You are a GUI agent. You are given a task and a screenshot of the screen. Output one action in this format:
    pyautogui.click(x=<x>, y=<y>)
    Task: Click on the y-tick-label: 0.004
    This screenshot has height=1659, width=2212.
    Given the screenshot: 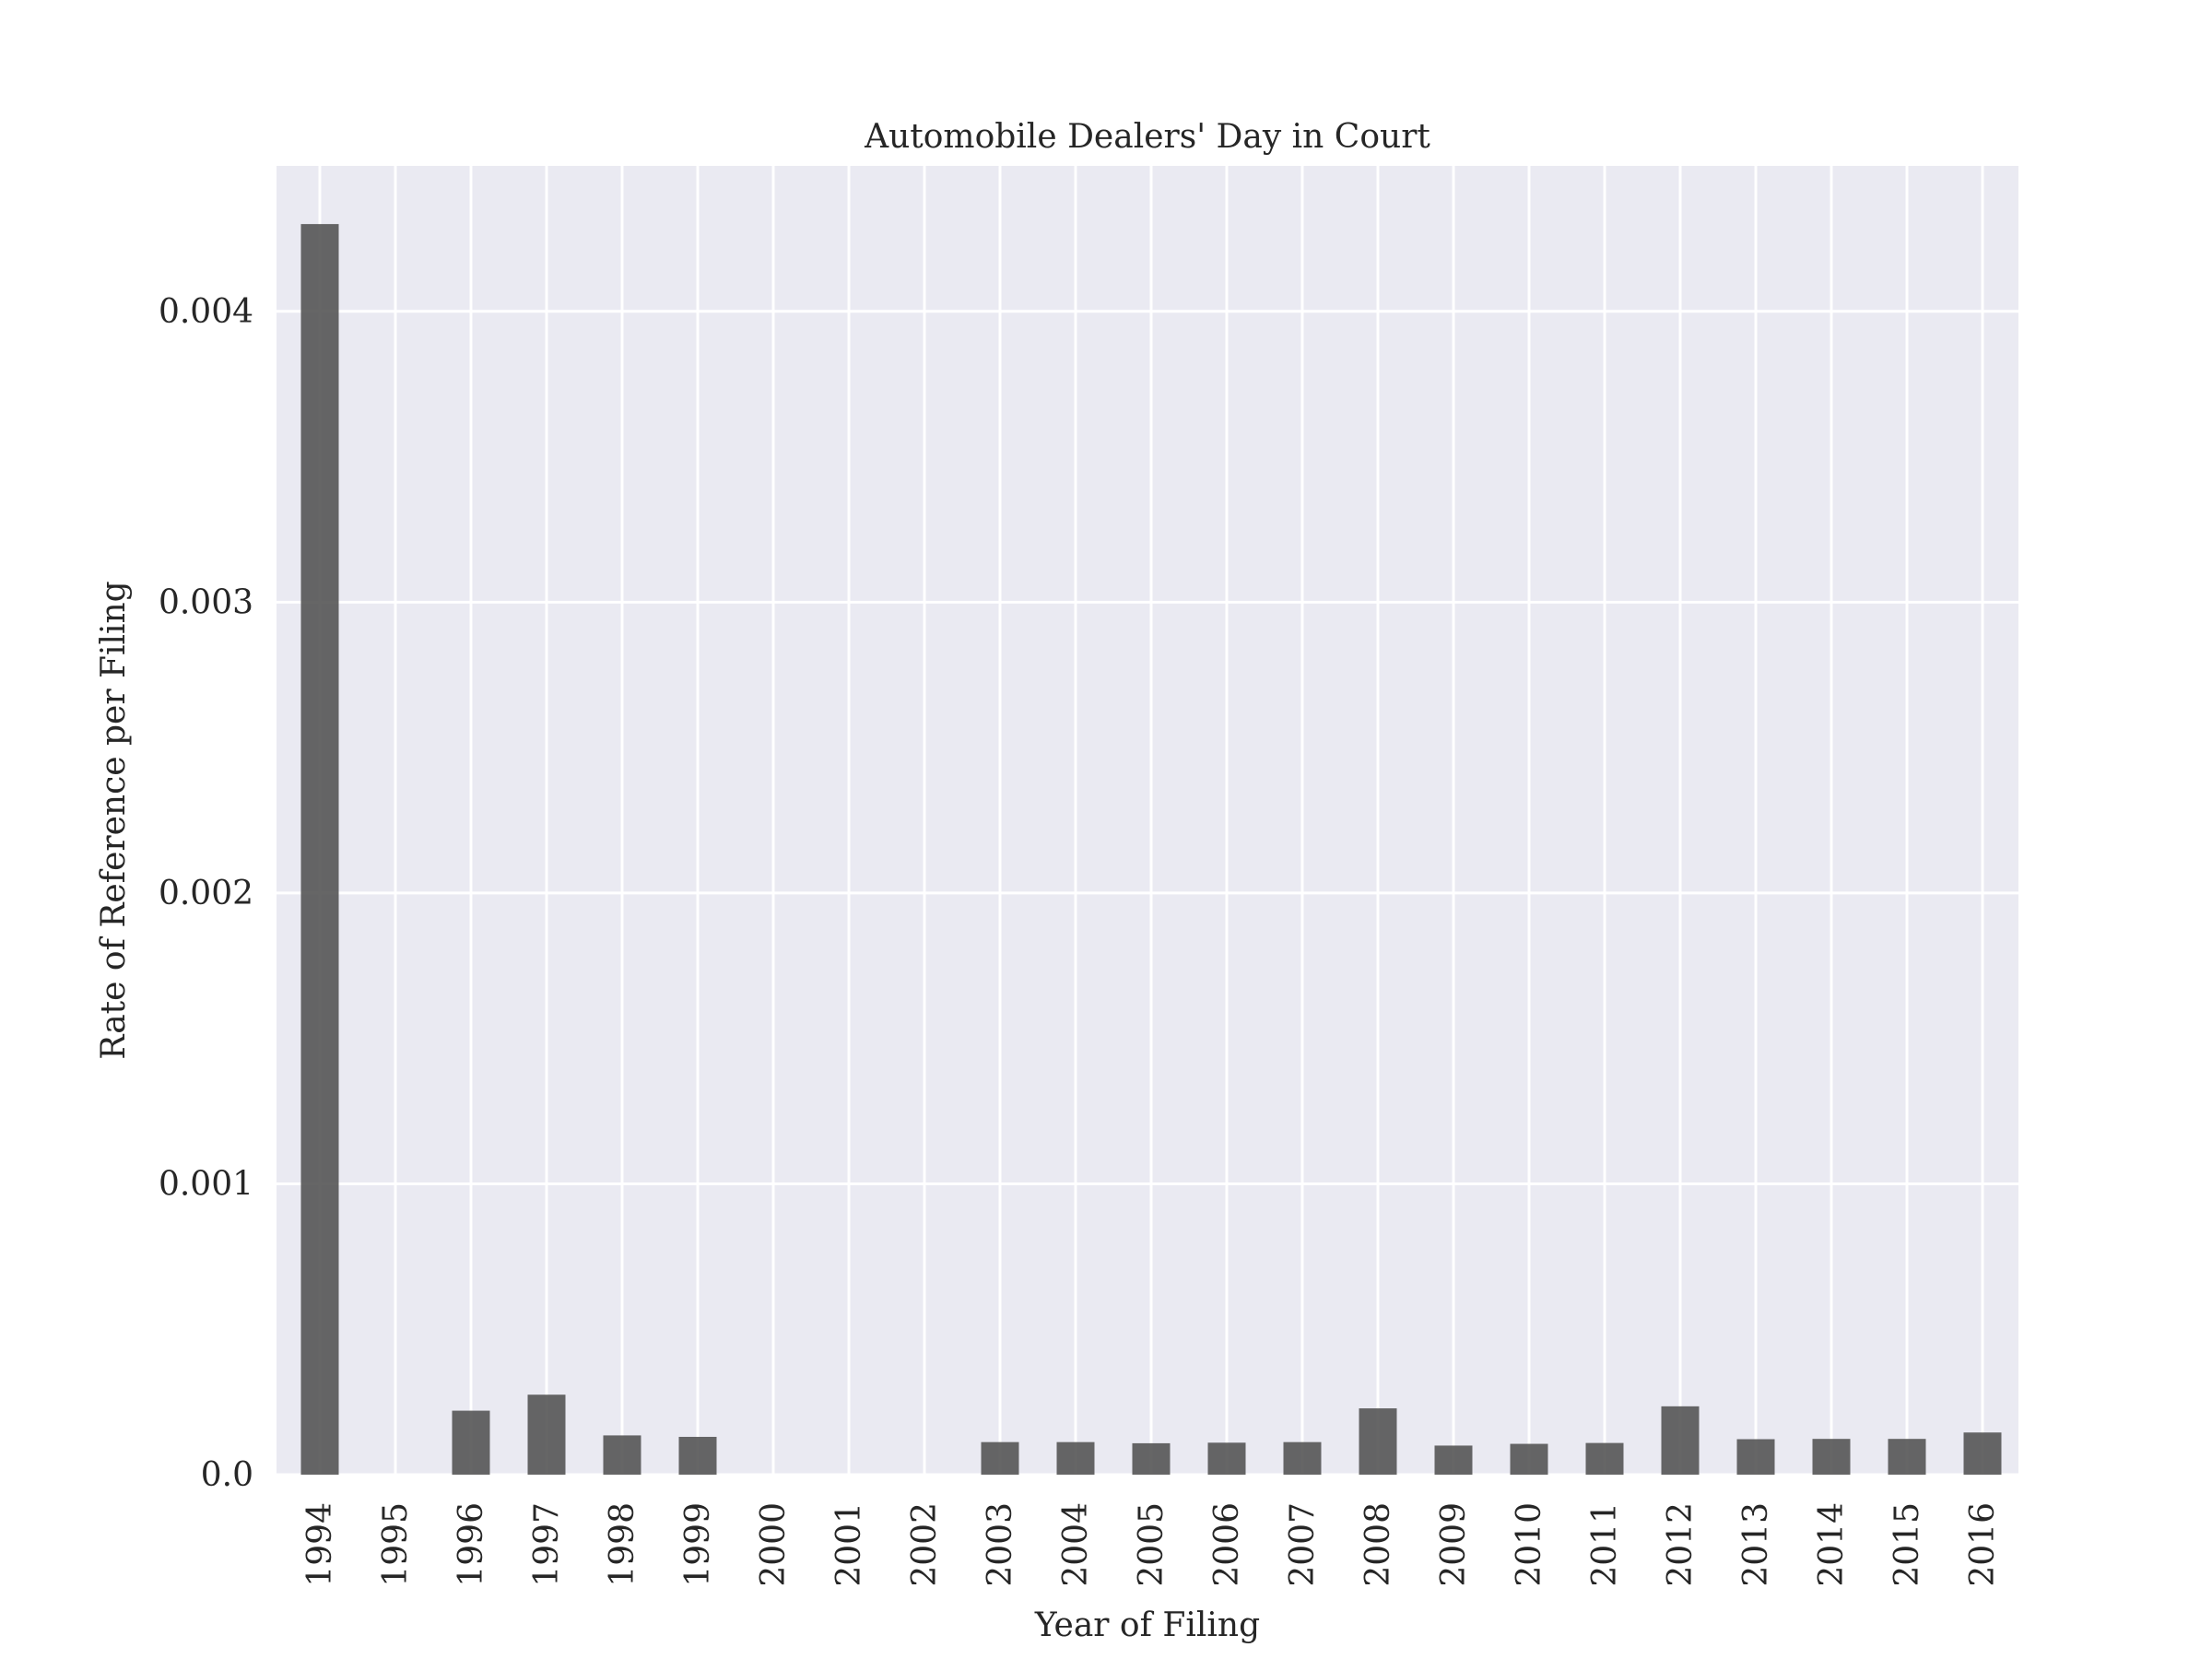 What is the action you would take?
    pyautogui.click(x=206, y=312)
    